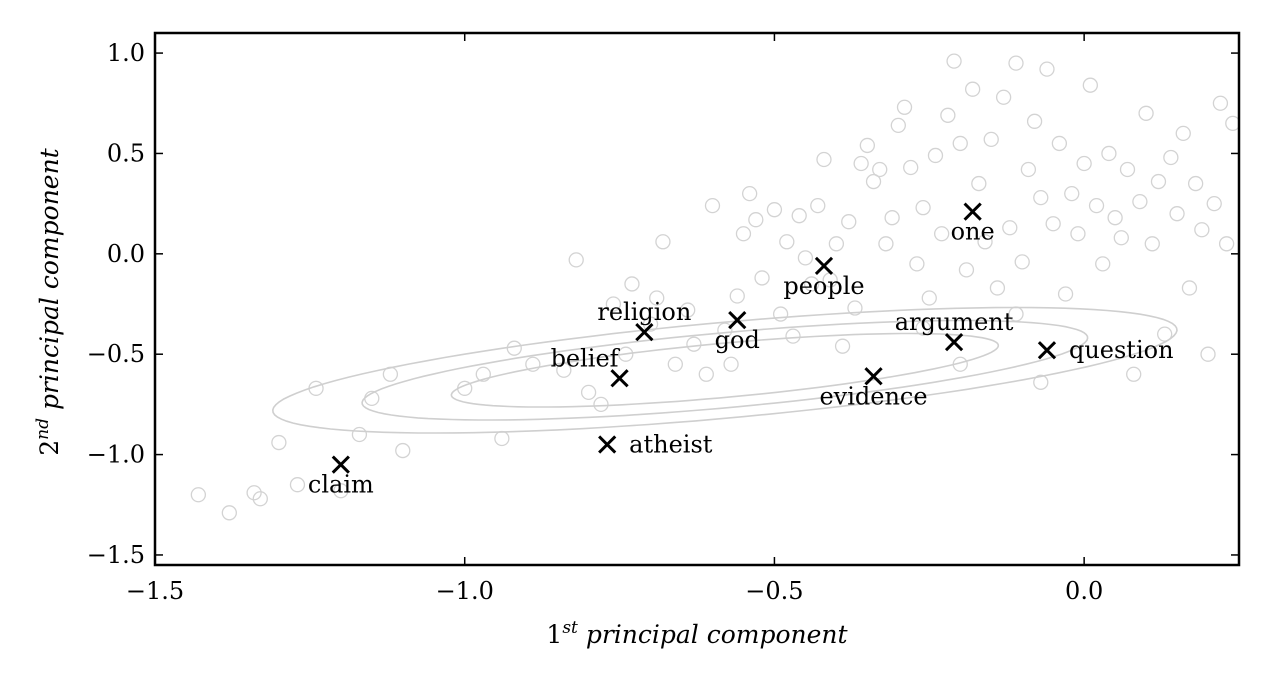  What do you see at coordinates (126, 254) in the screenshot?
I see `y-tick-label: 0.0` at bounding box center [126, 254].